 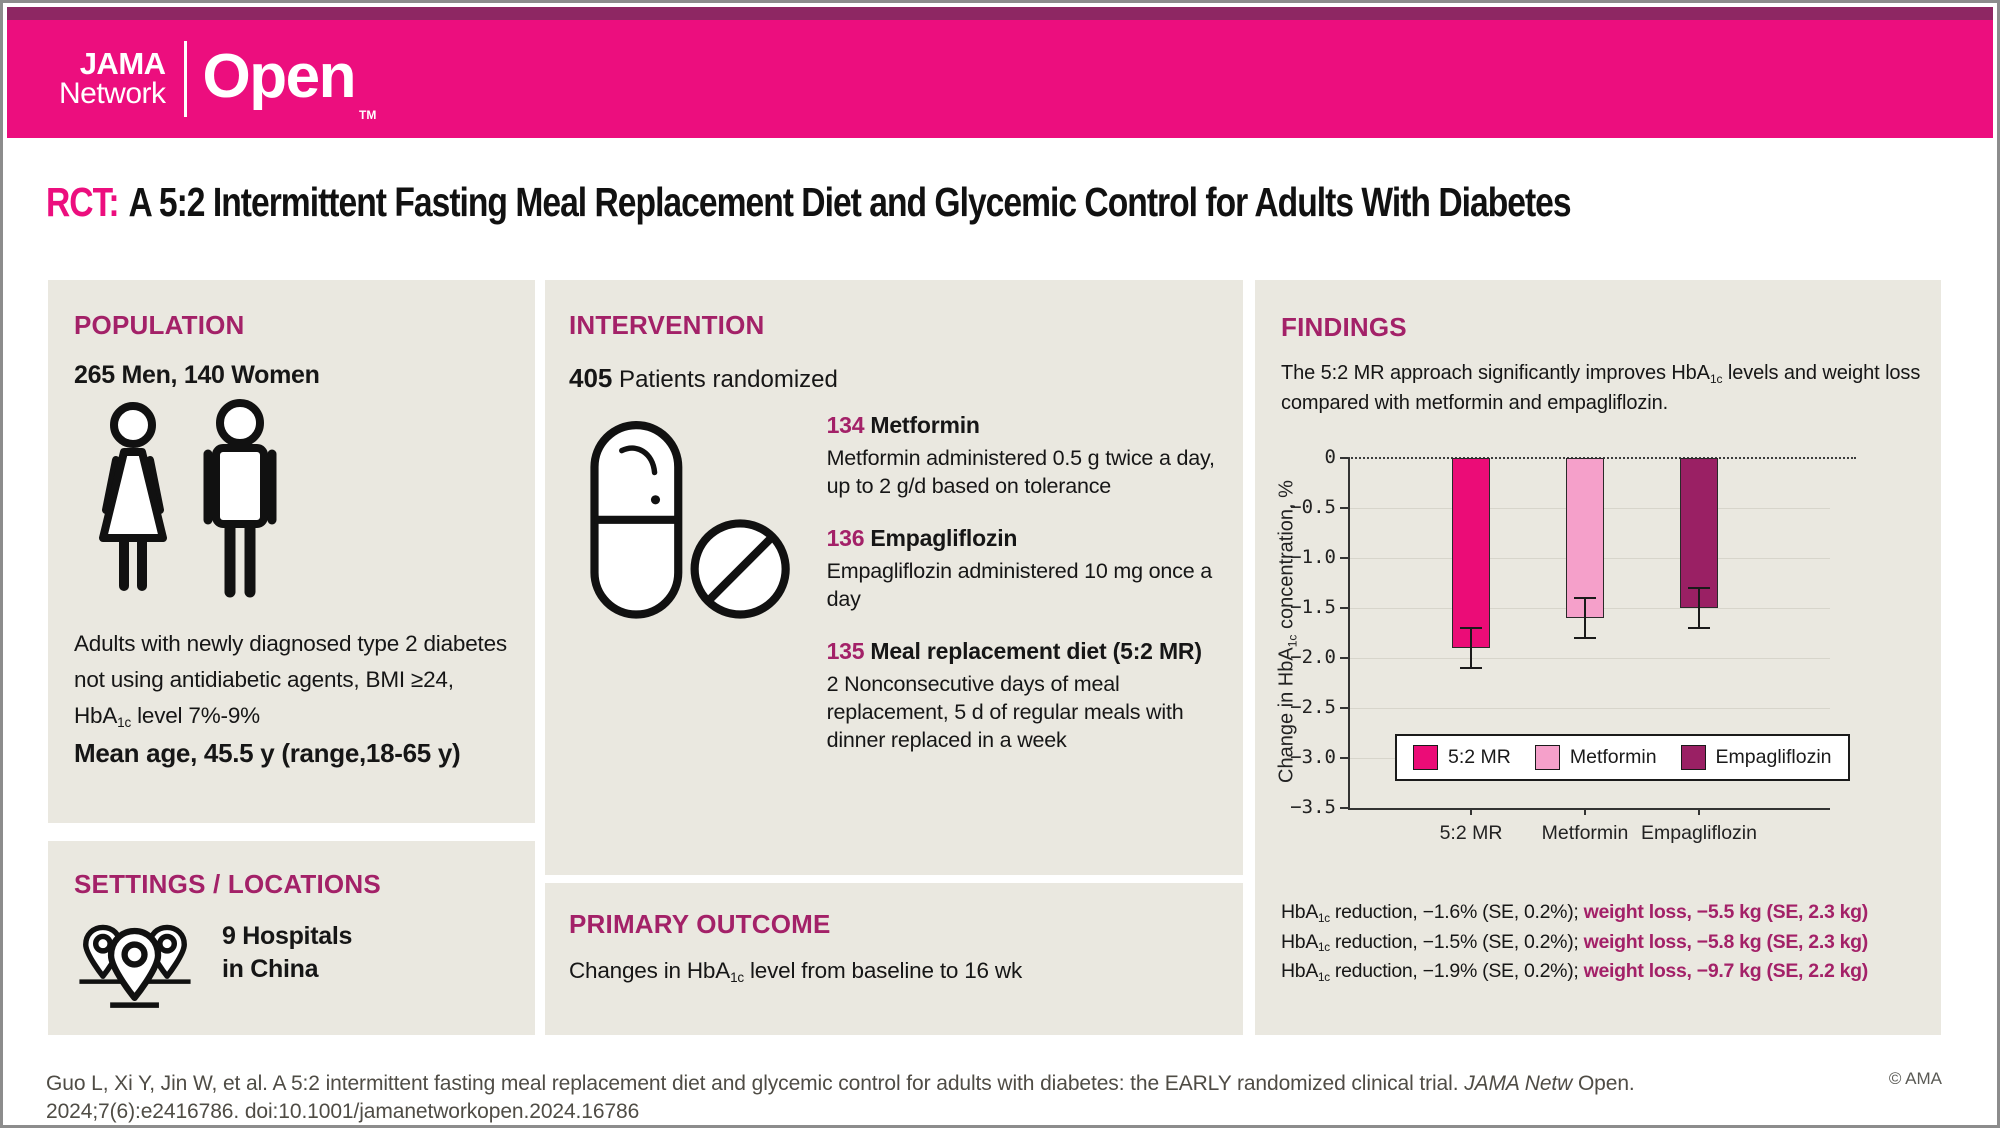 What do you see at coordinates (197, 375) in the screenshot?
I see `population-subjects: 265 Men, 140 Women` at bounding box center [197, 375].